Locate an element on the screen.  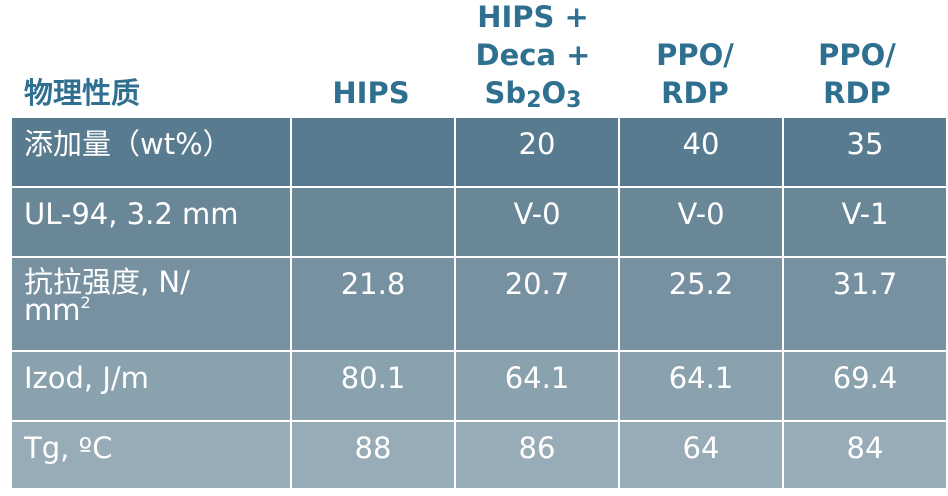
header-col2-line1: HIPS + is located at coordinates (533, 17).